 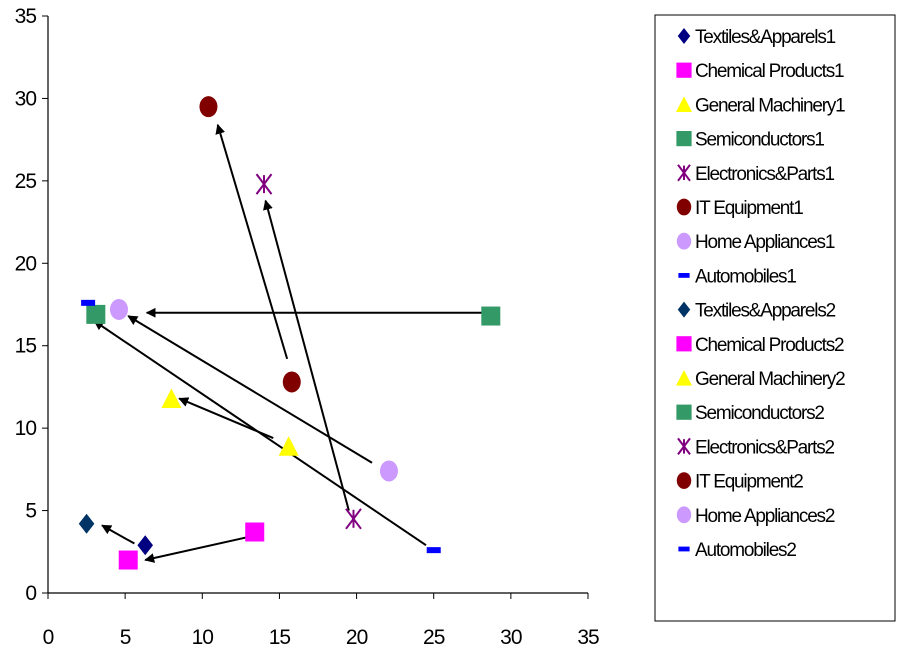 I want to click on legend-entry: Automobiles2, so click(x=738, y=550).